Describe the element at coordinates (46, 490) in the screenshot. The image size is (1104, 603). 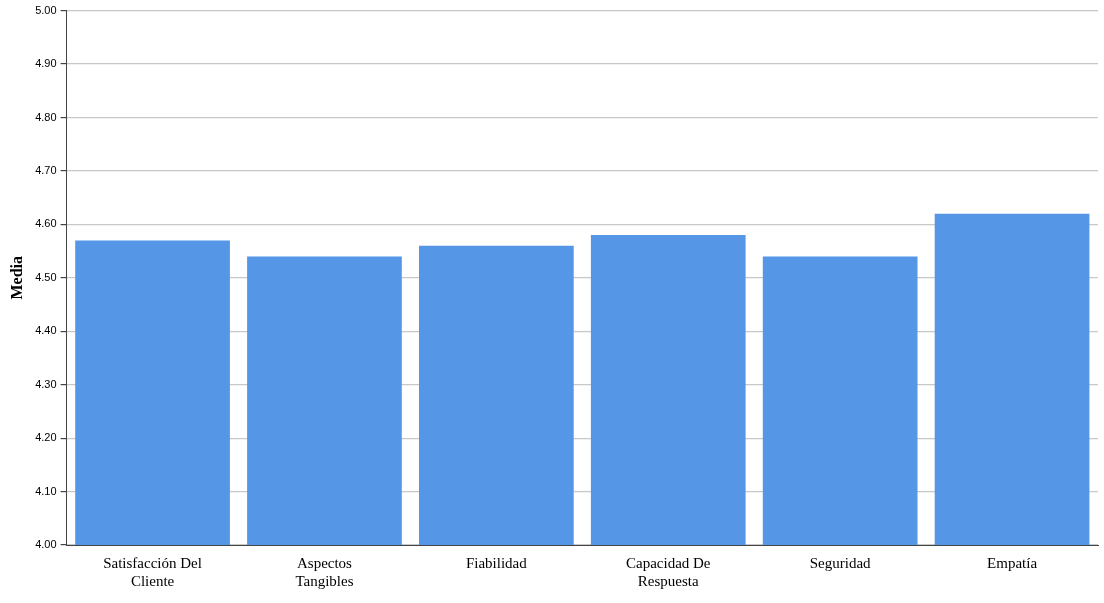
I see `y-tick-label: 4.10` at that location.